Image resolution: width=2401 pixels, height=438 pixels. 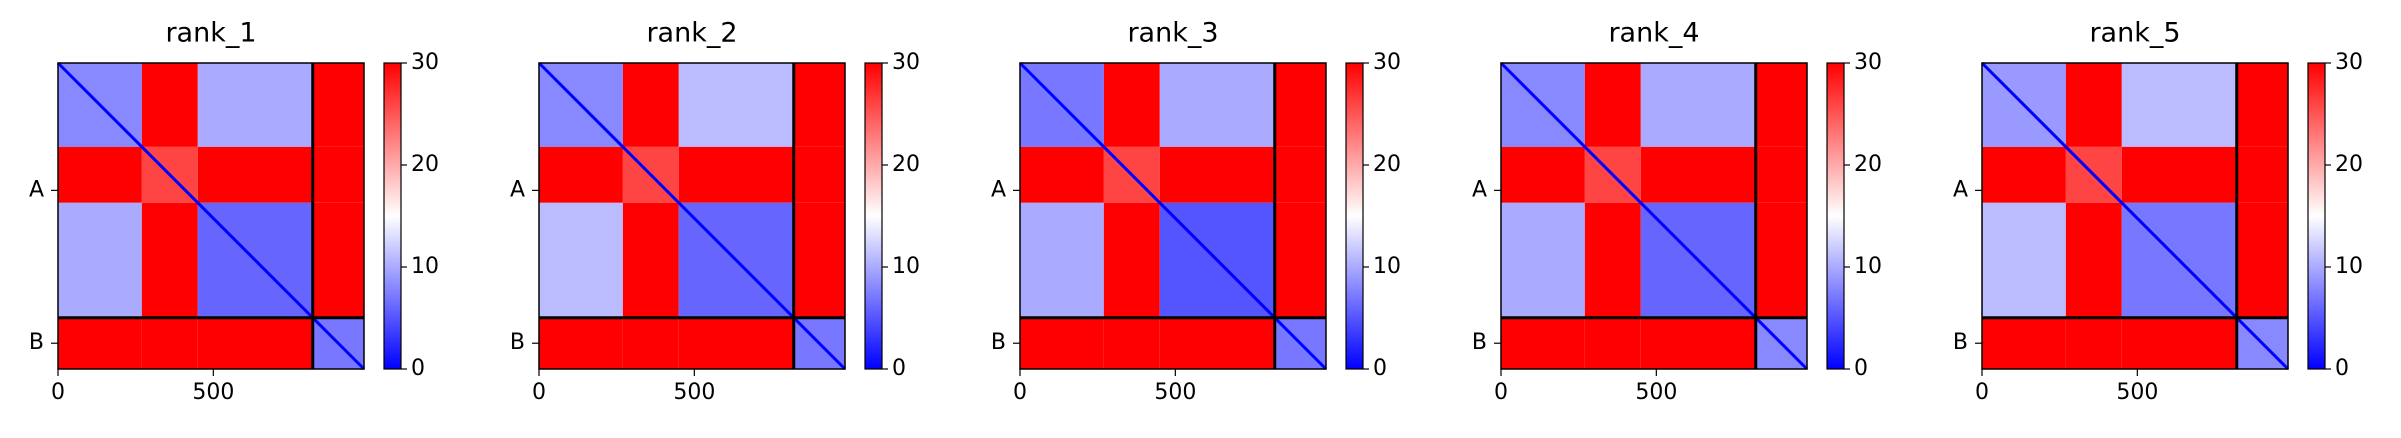 I want to click on panel-title: rank_2, so click(x=691, y=33).